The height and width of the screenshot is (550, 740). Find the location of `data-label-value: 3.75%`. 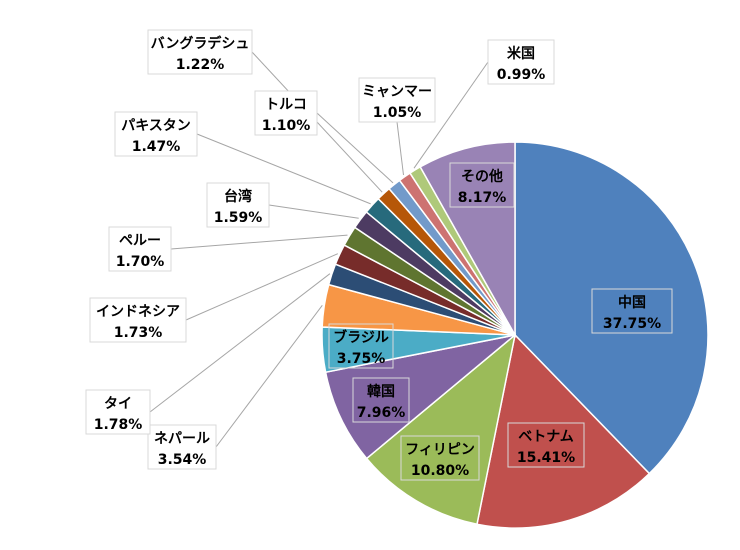

data-label-value: 3.75% is located at coordinates (361, 359).